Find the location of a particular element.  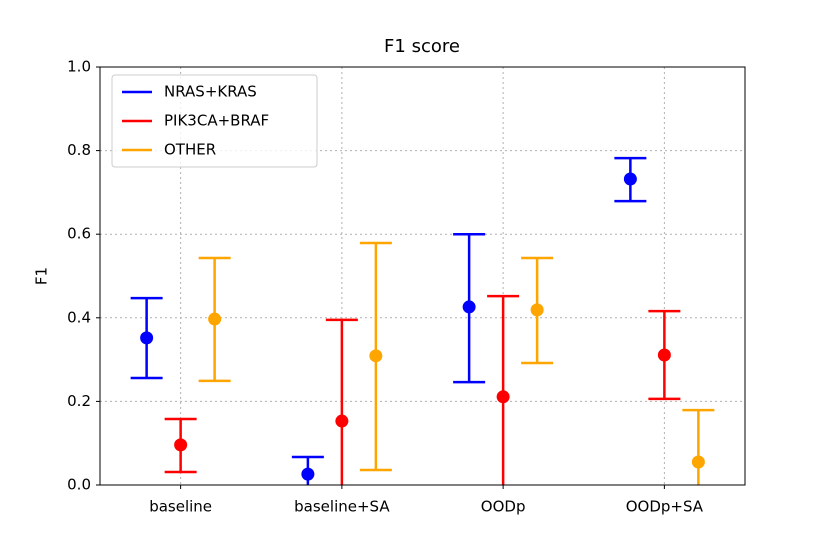

y-tick-label: 0.6 is located at coordinates (79, 234).